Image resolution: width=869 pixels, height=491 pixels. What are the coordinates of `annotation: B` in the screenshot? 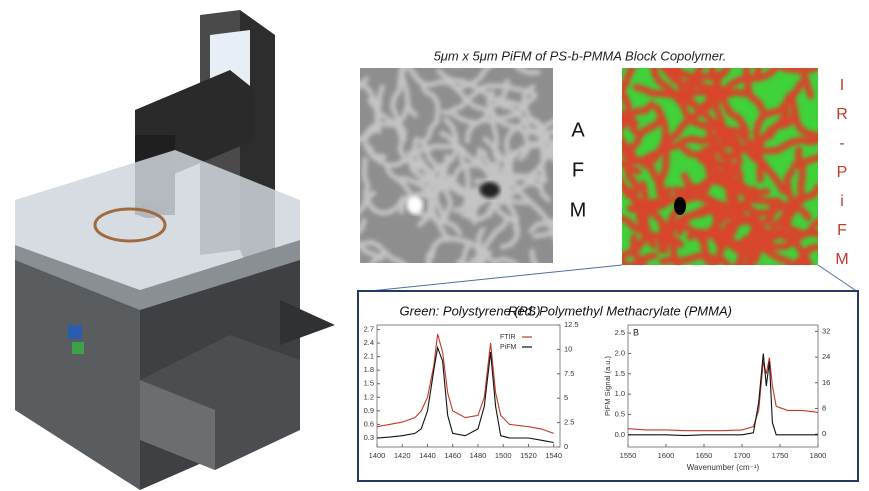 It's located at (636, 332).